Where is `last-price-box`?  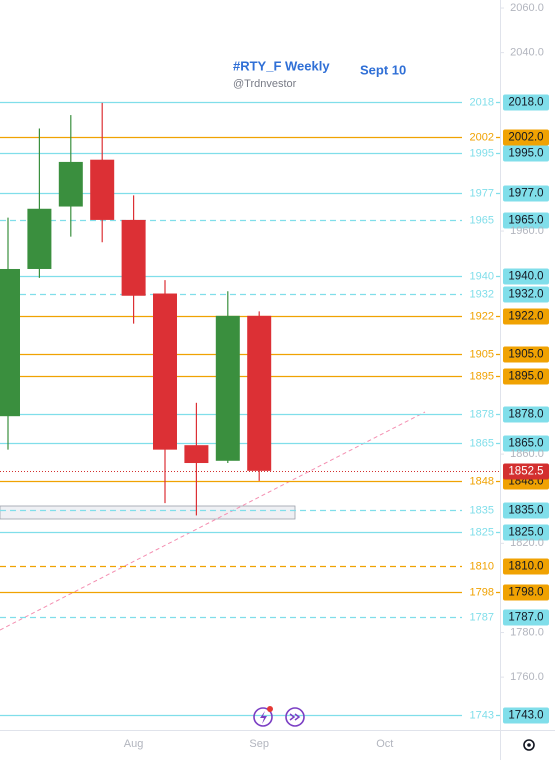
last-price-box is located at coordinates (526, 471).